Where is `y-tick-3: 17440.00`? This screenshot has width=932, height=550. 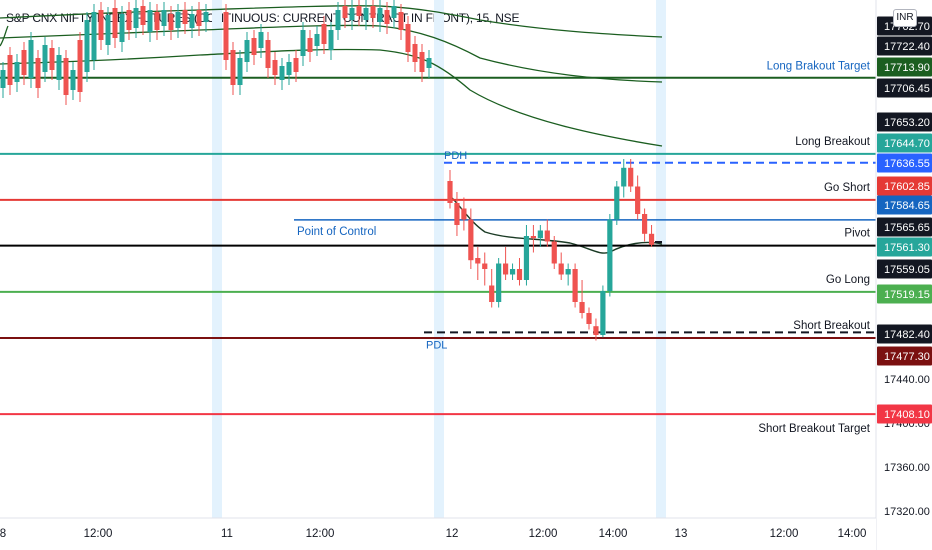
y-tick-3: 17440.00 is located at coordinates (907, 380).